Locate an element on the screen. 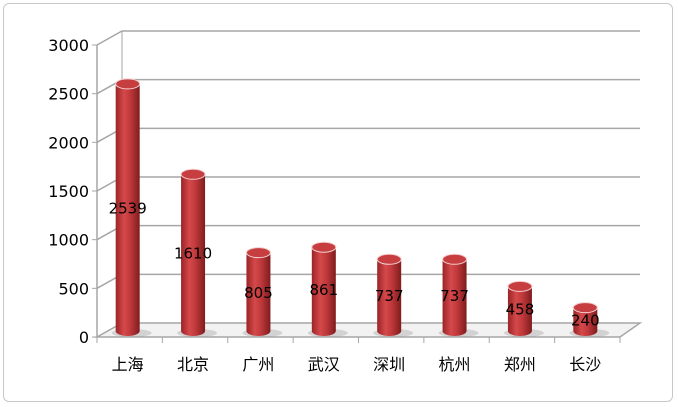 This screenshot has width=678, height=407. data-label: 2539 is located at coordinates (128, 208).